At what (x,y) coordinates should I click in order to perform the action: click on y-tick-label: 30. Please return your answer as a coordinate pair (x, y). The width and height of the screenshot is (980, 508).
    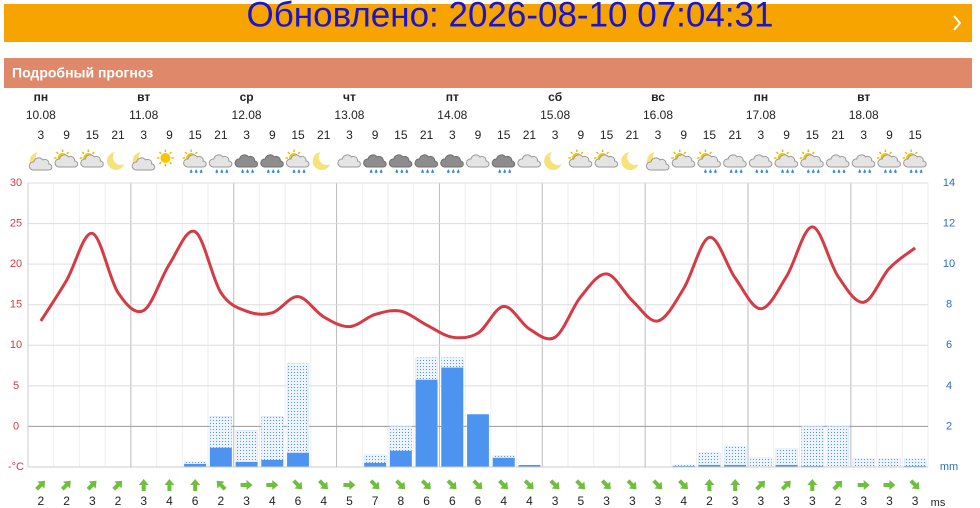
    Looking at the image, I should click on (16, 183).